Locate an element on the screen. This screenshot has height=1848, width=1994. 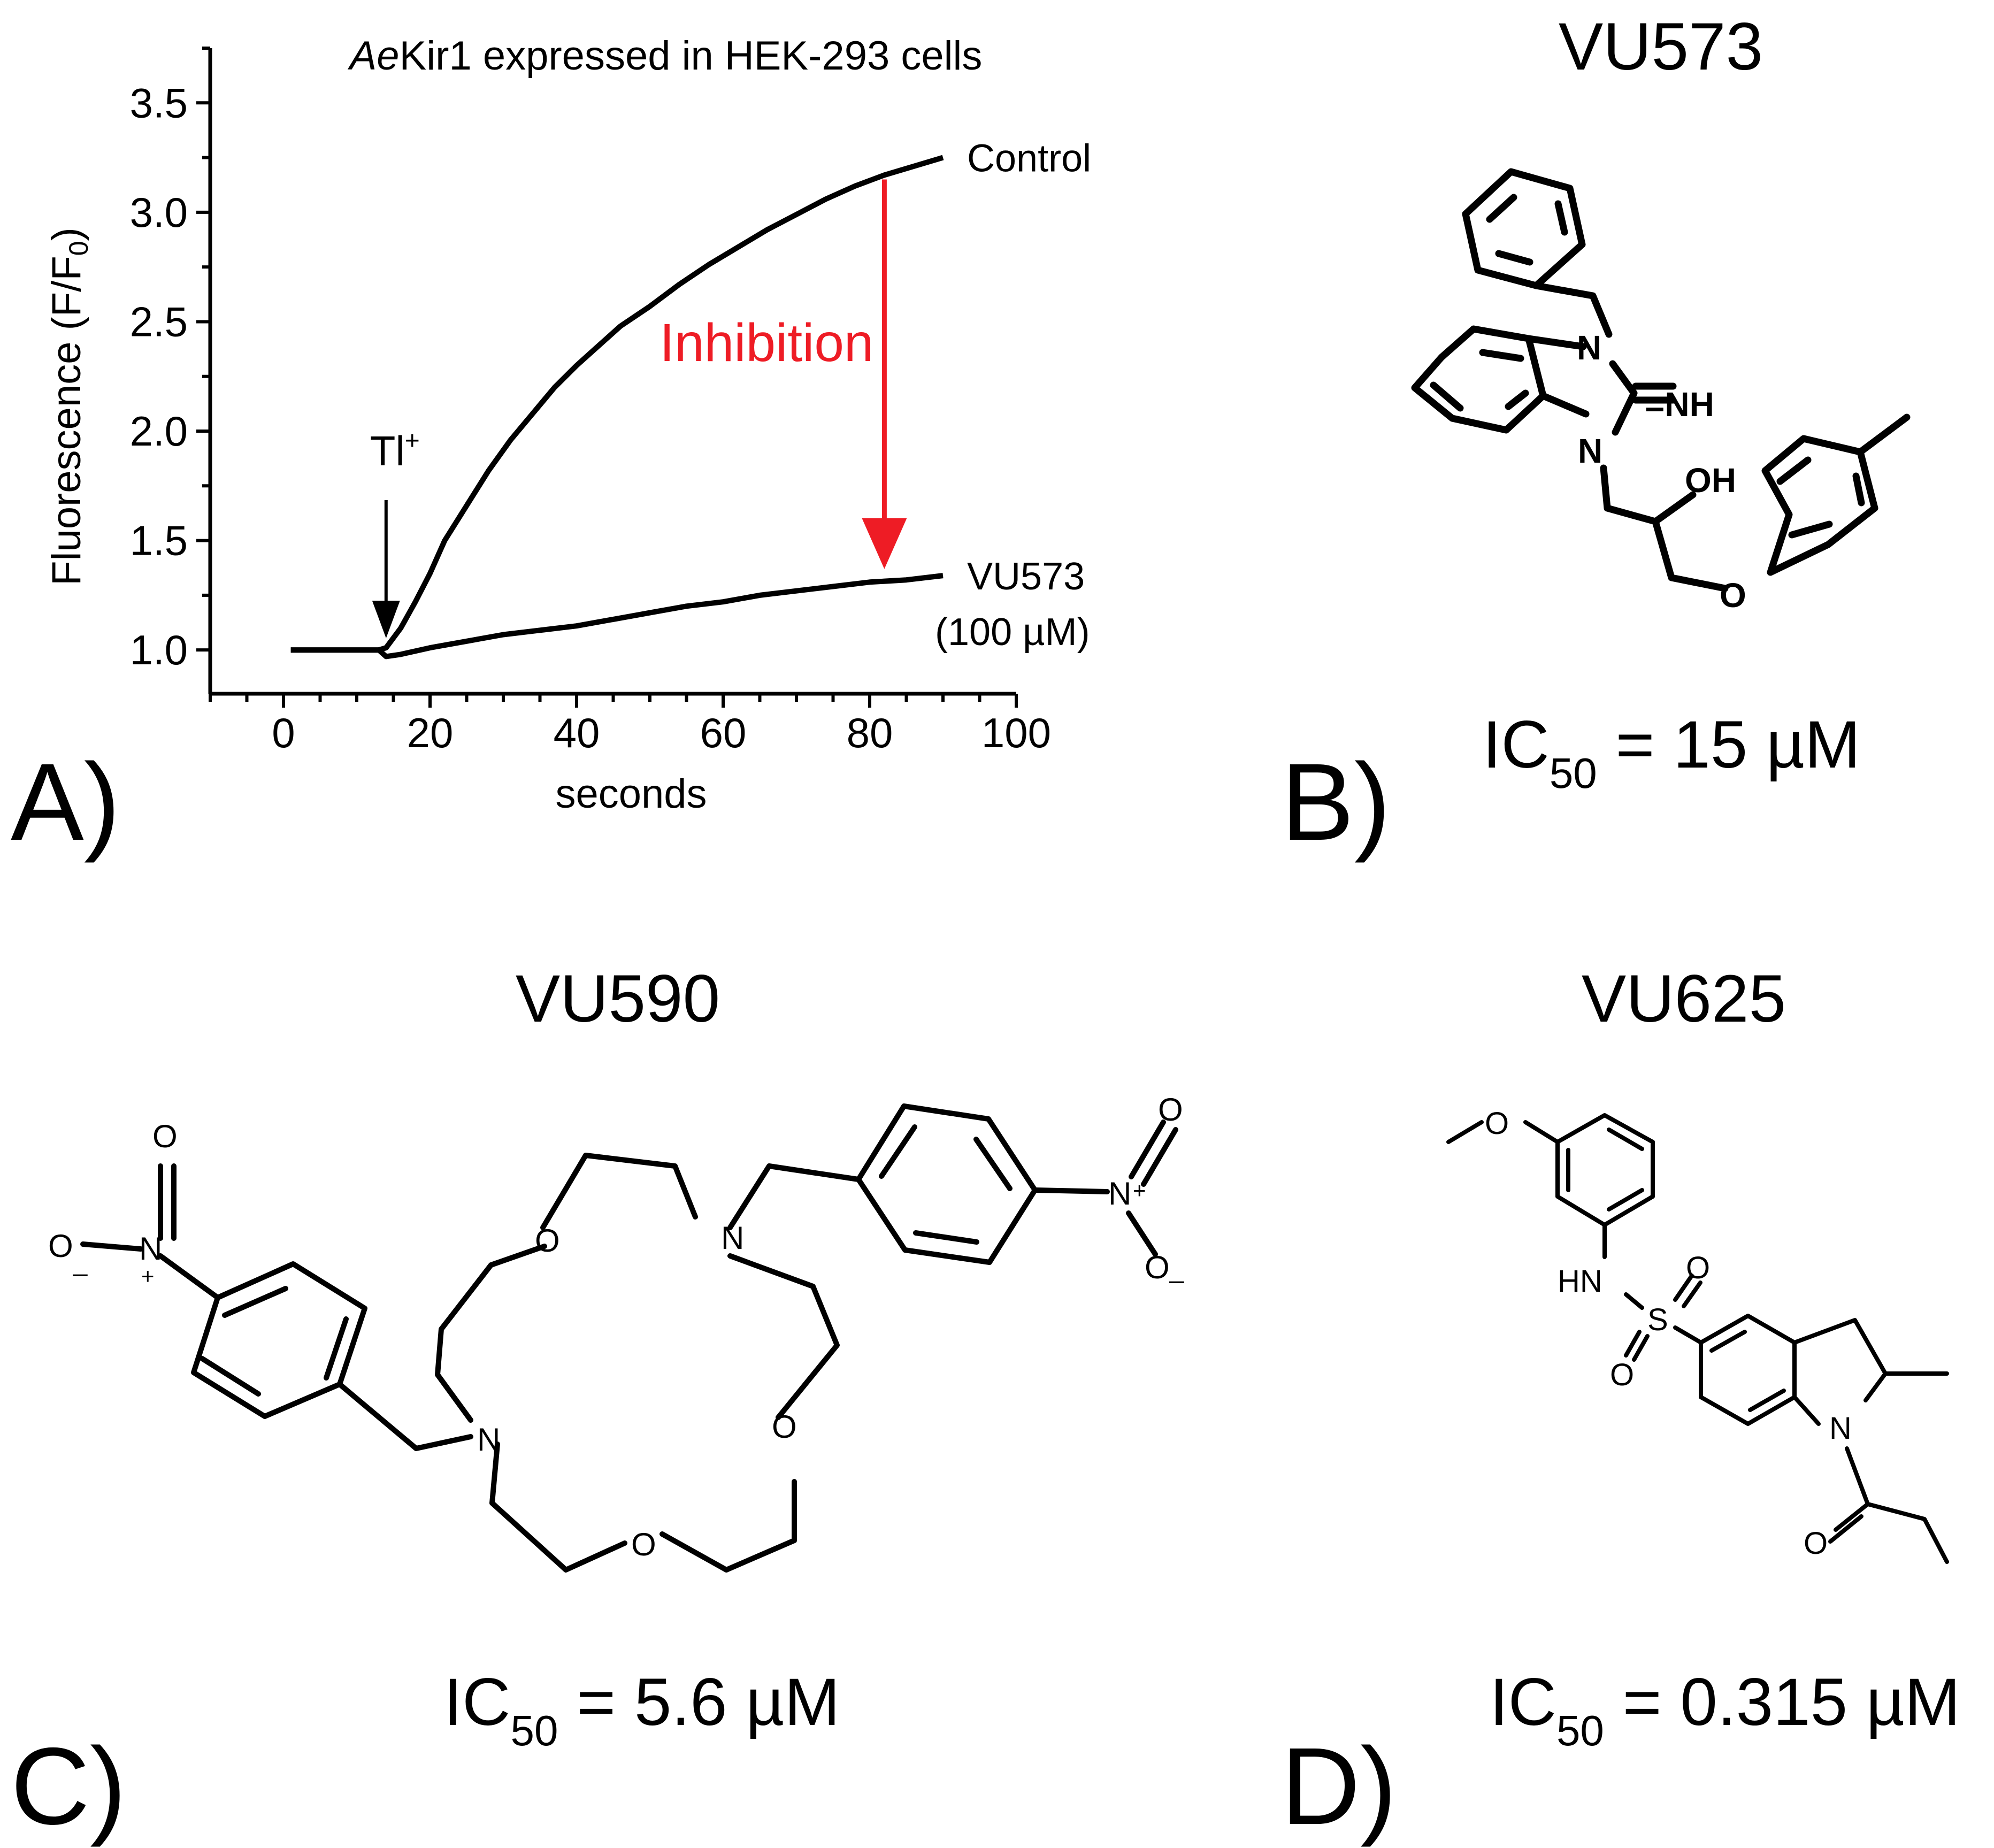
vu573-benzo-ring is located at coordinates (1479, 379).